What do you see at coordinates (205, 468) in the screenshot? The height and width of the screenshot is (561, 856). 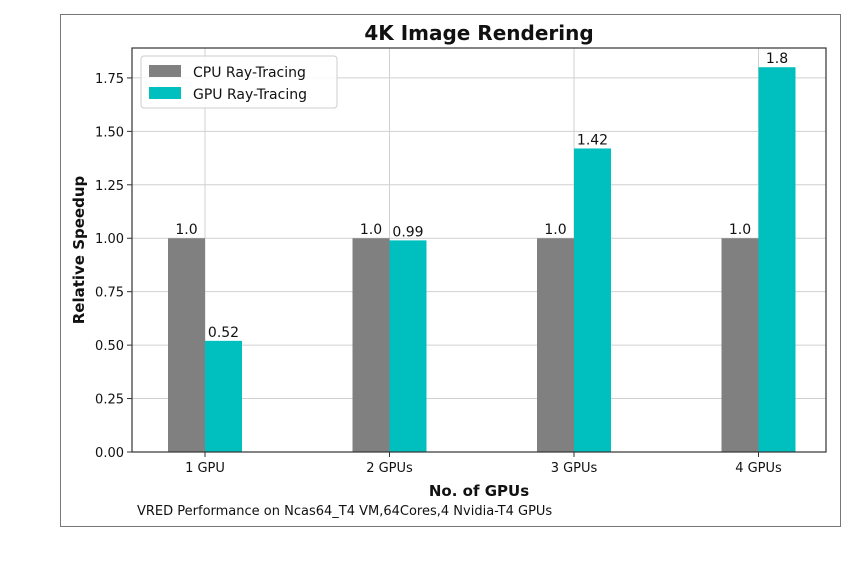 I see `x-tick-label: 1 GPU` at bounding box center [205, 468].